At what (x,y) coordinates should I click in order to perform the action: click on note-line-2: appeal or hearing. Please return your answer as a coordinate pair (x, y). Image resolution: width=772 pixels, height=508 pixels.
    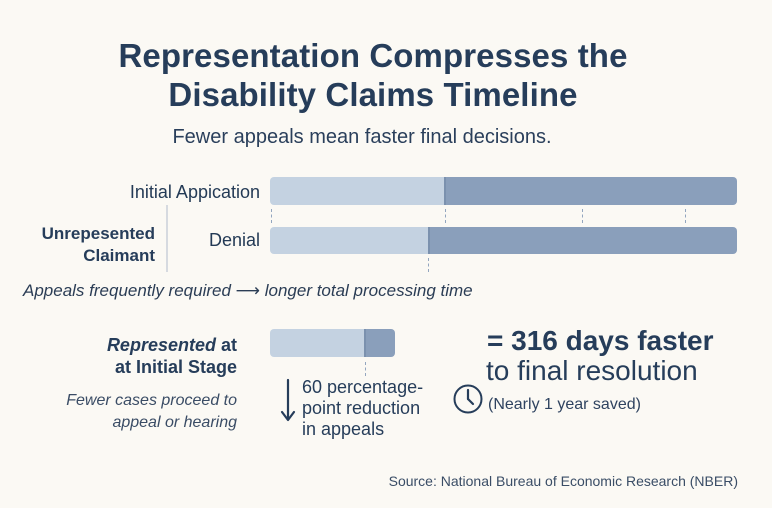
    Looking at the image, I should click on (174, 422).